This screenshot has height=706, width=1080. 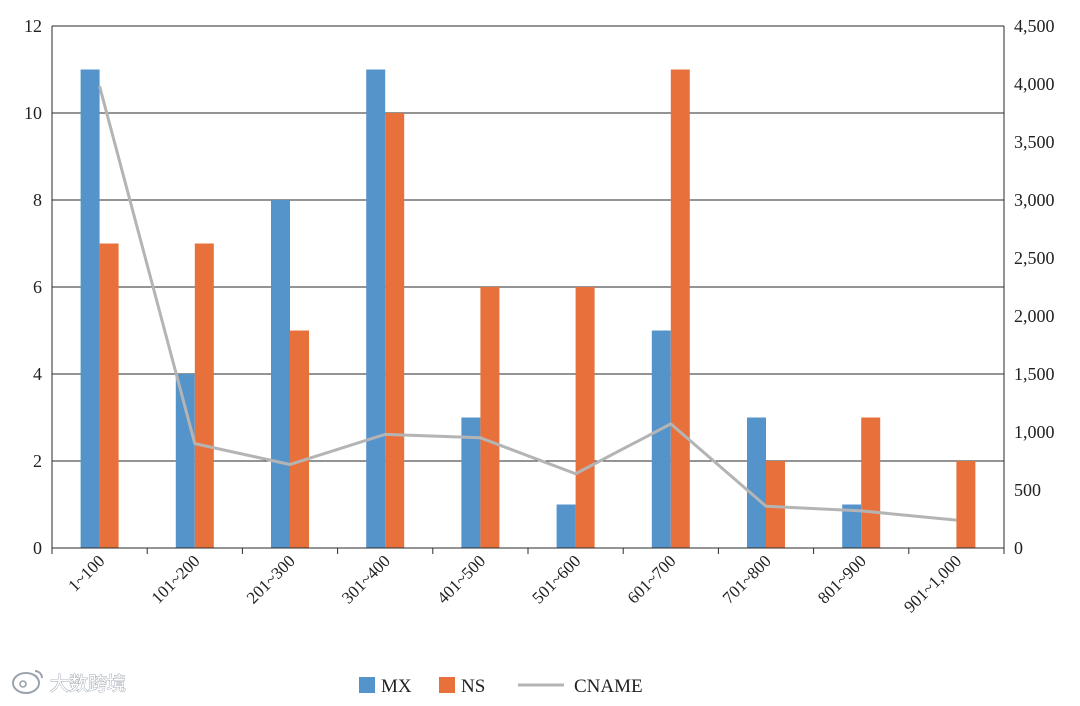 I want to click on y-right-tick-label: 3,000, so click(x=1034, y=200).